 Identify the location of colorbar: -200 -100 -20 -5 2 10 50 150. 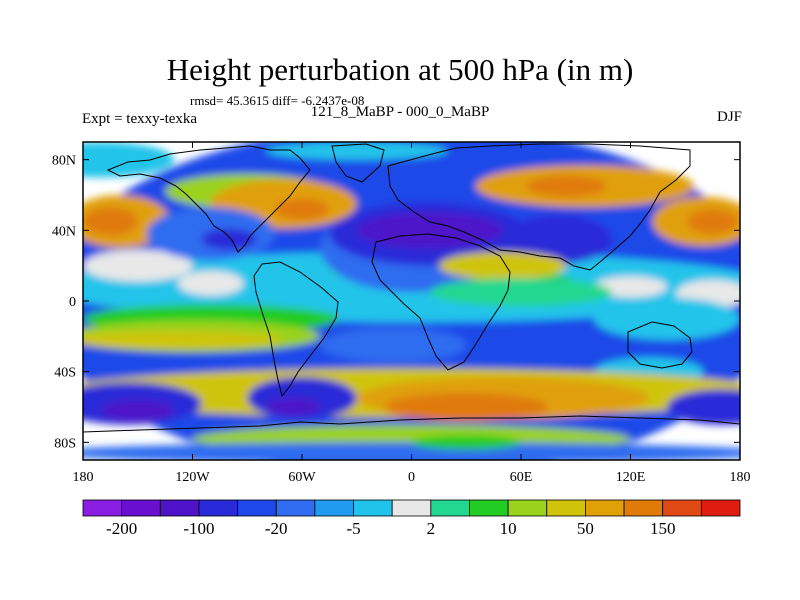
(411, 518).